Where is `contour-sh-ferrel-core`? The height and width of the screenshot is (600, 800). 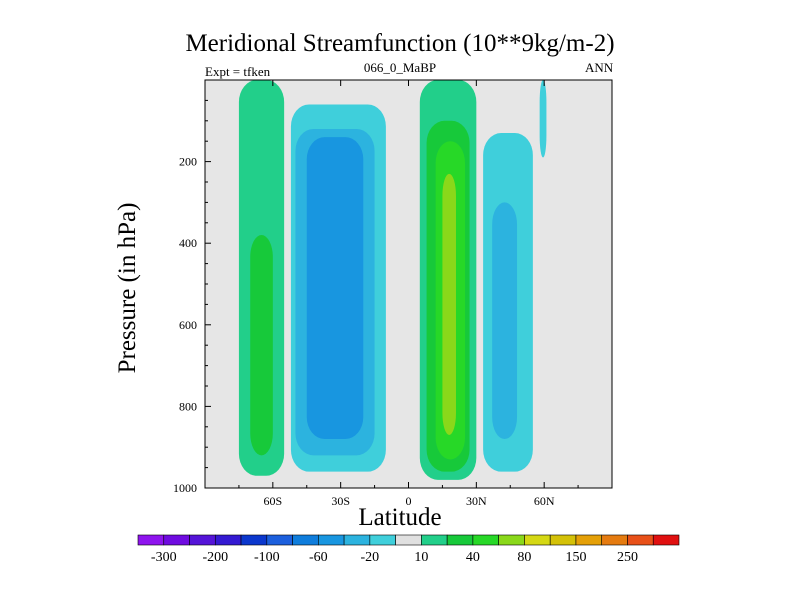
contour-sh-ferrel-core is located at coordinates (261, 345).